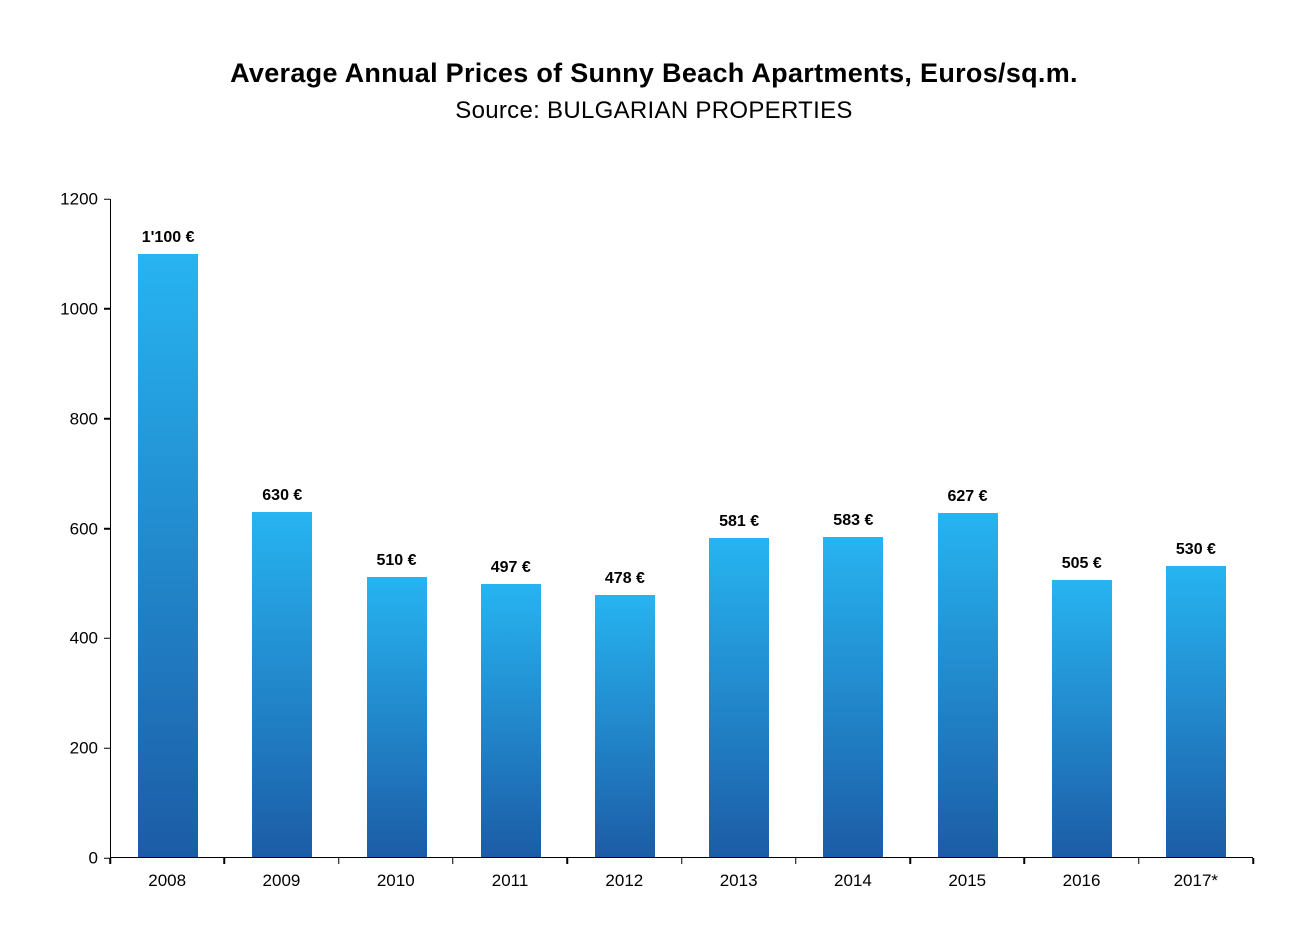 Image resolution: width=1308 pixels, height=933 pixels. What do you see at coordinates (624, 880) in the screenshot?
I see `x-tick-label-2012: 2012` at bounding box center [624, 880].